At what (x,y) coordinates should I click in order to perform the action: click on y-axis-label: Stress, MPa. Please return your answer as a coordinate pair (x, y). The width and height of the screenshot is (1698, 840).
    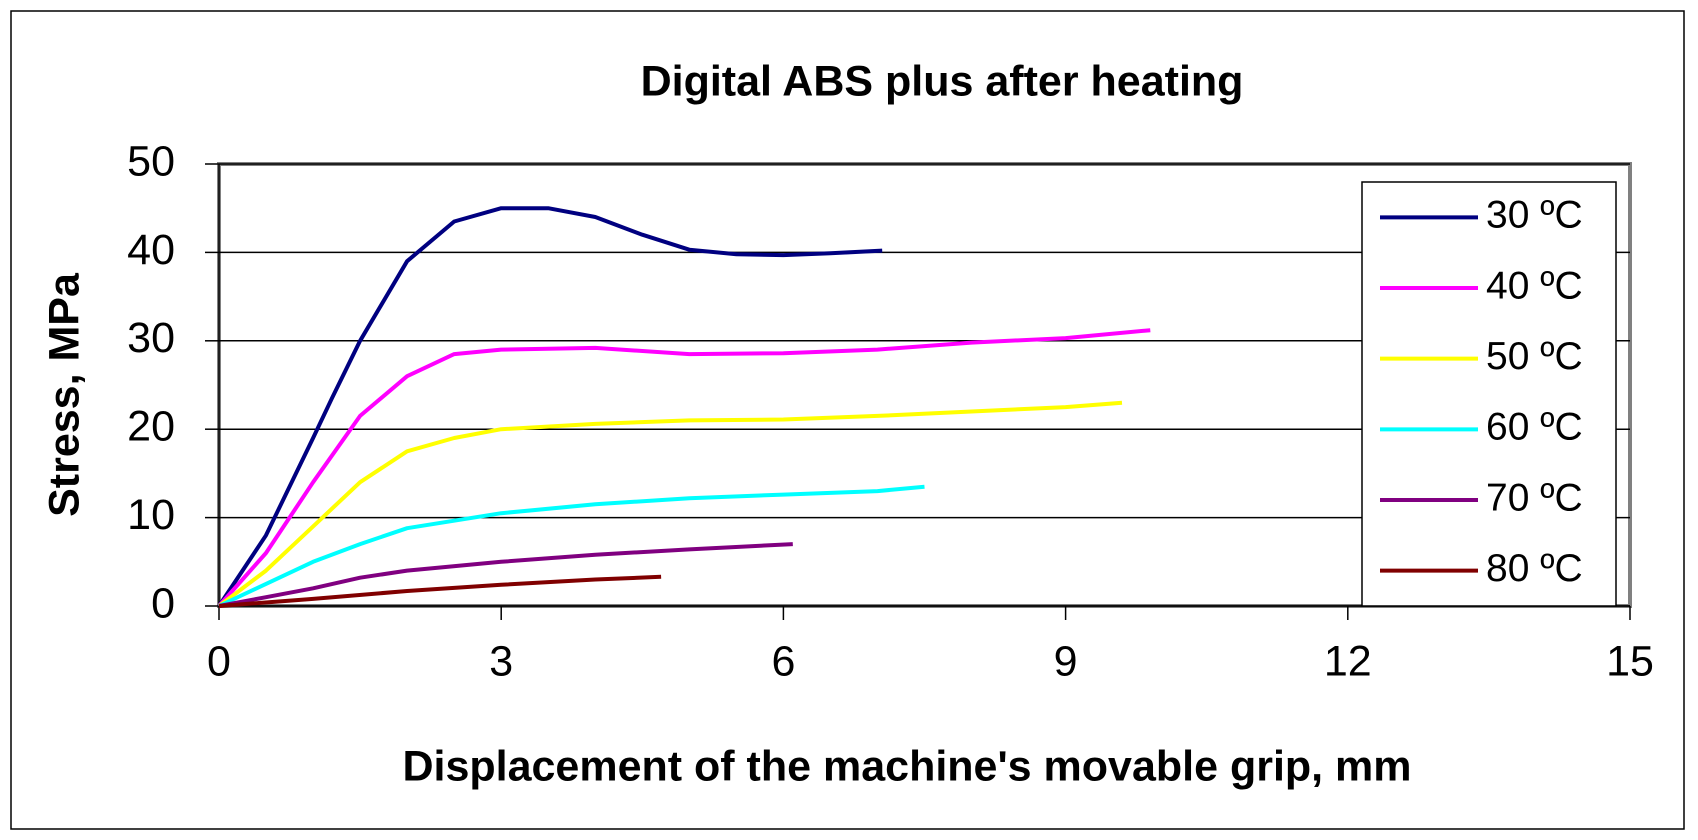
    Looking at the image, I should click on (64, 394).